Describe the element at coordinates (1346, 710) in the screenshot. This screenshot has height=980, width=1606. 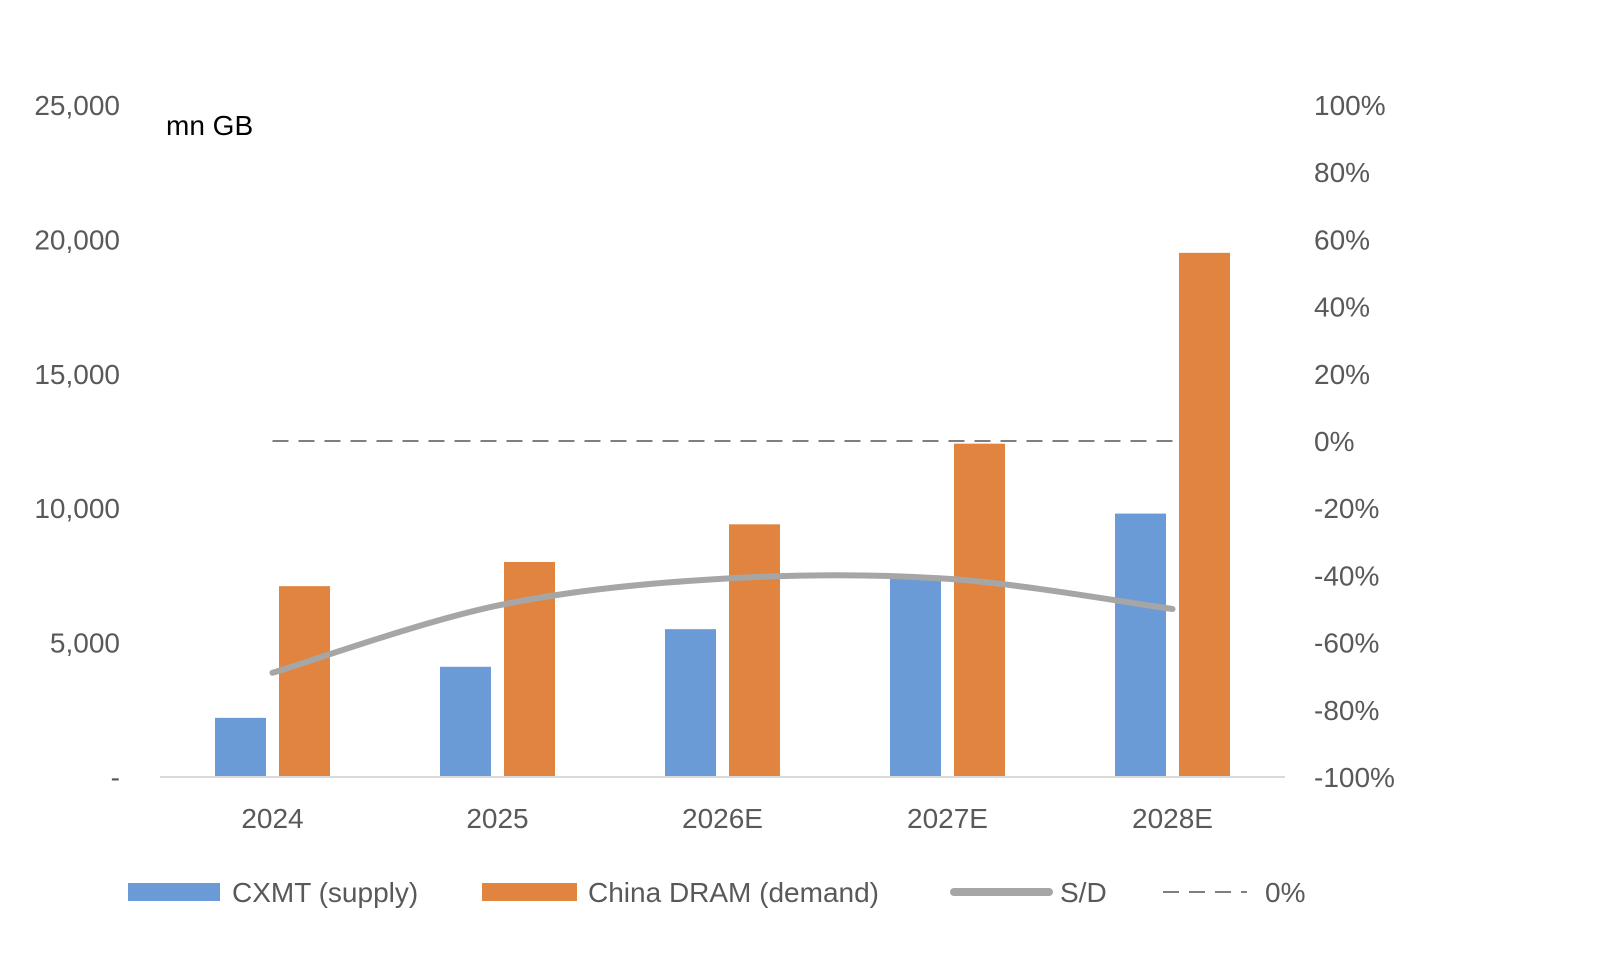
I see `right-tick-label: -80%` at that location.